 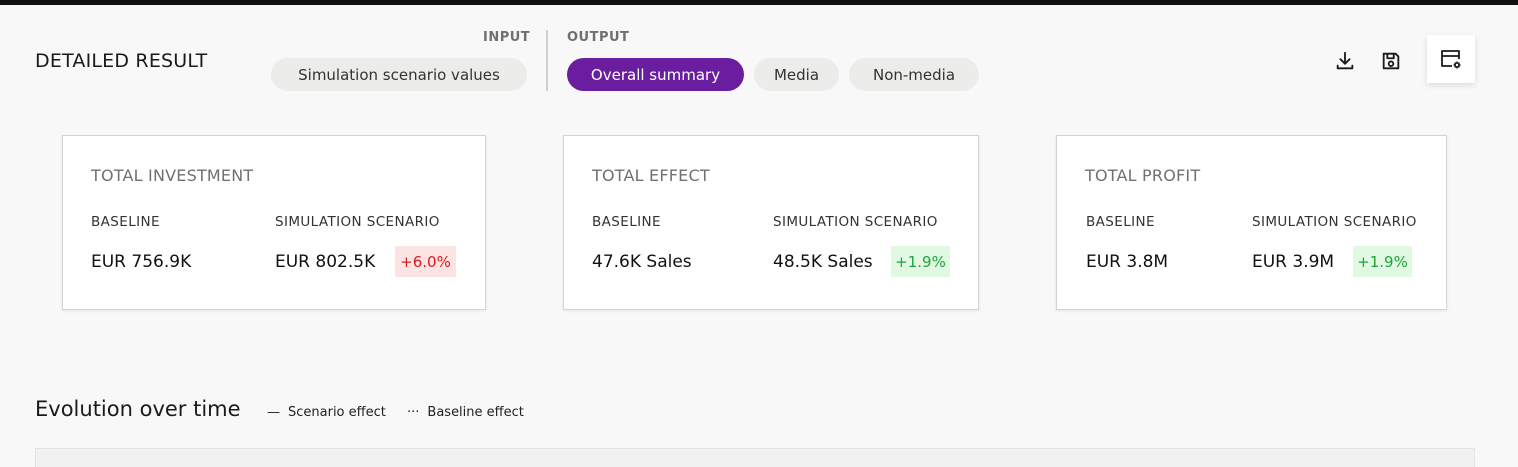 I want to click on legend-item-scenario: — Scenario effect, so click(x=326, y=412).